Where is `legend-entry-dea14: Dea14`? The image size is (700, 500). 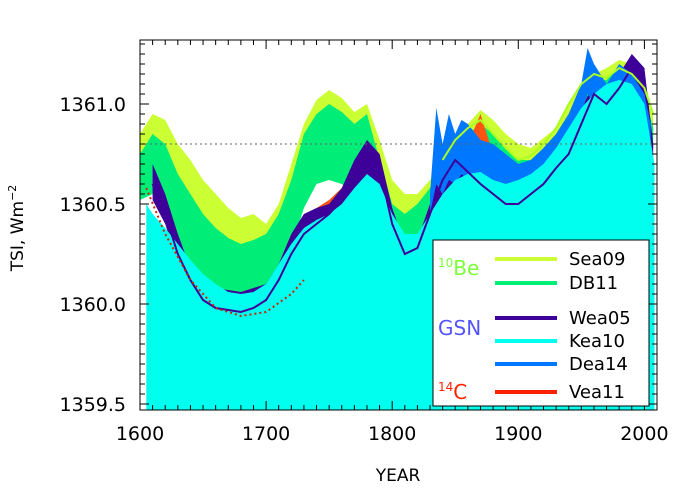 legend-entry-dea14: Dea14 is located at coordinates (598, 364).